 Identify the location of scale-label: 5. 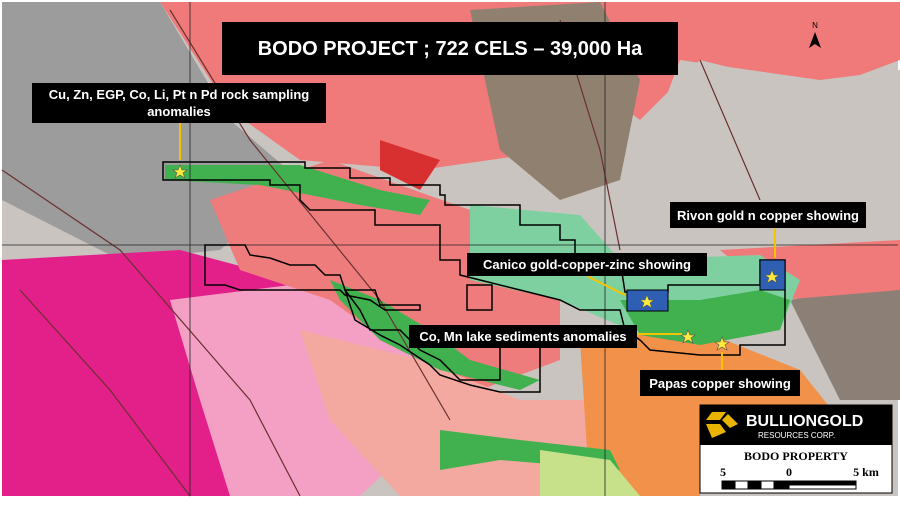
(723, 472).